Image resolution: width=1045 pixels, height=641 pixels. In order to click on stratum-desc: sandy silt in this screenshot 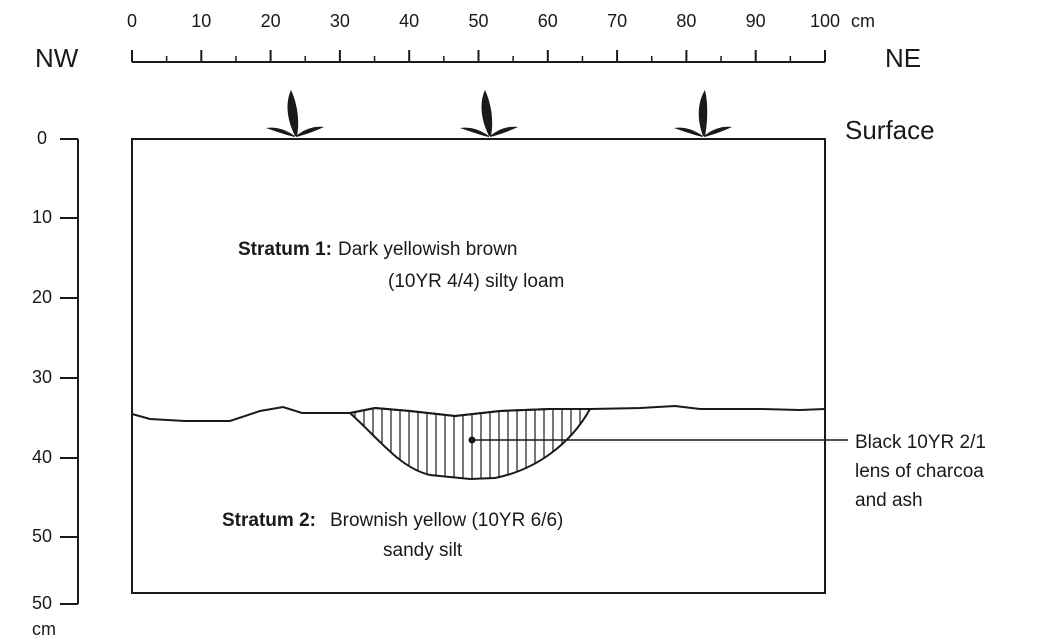, I will do `click(423, 550)`.